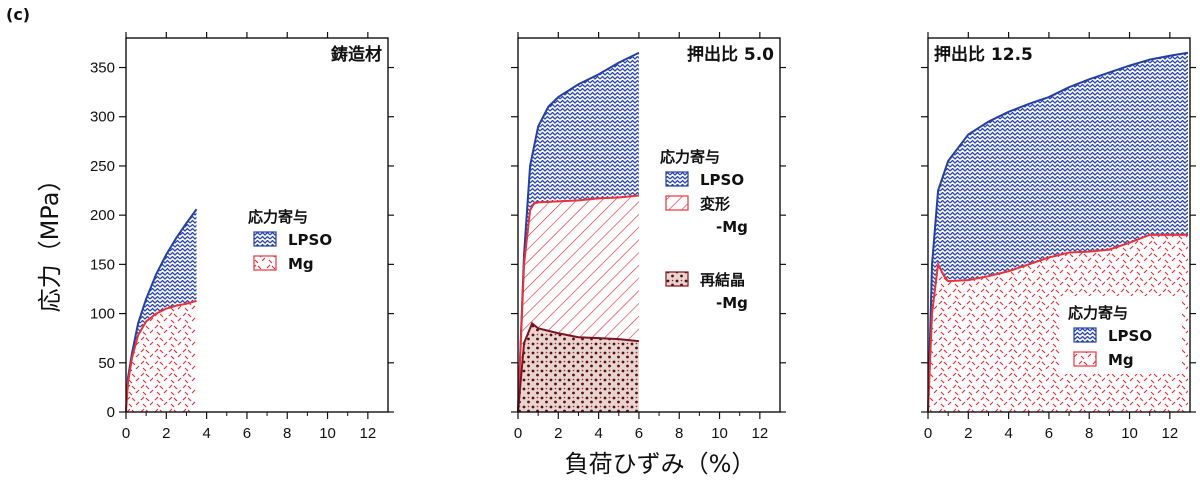 Image resolution: width=1200 pixels, height=482 pixels. What do you see at coordinates (722, 280) in the screenshot?
I see `legend-label: 再結晶` at bounding box center [722, 280].